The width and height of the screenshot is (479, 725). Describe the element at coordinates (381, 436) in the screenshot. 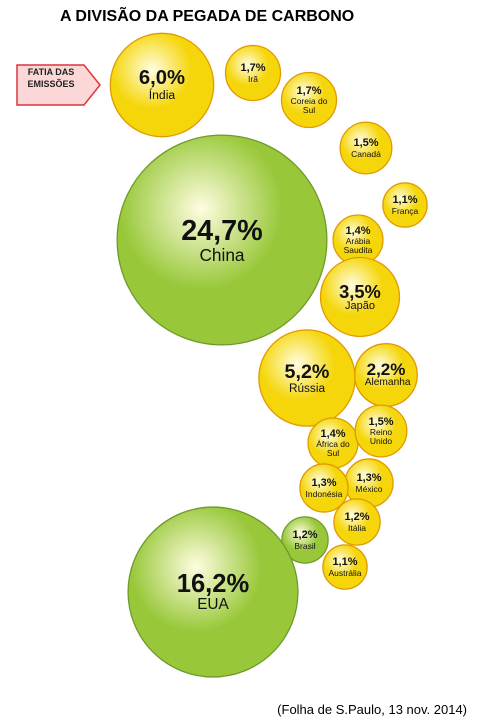

I see `category-label: Reino Unido` at that location.